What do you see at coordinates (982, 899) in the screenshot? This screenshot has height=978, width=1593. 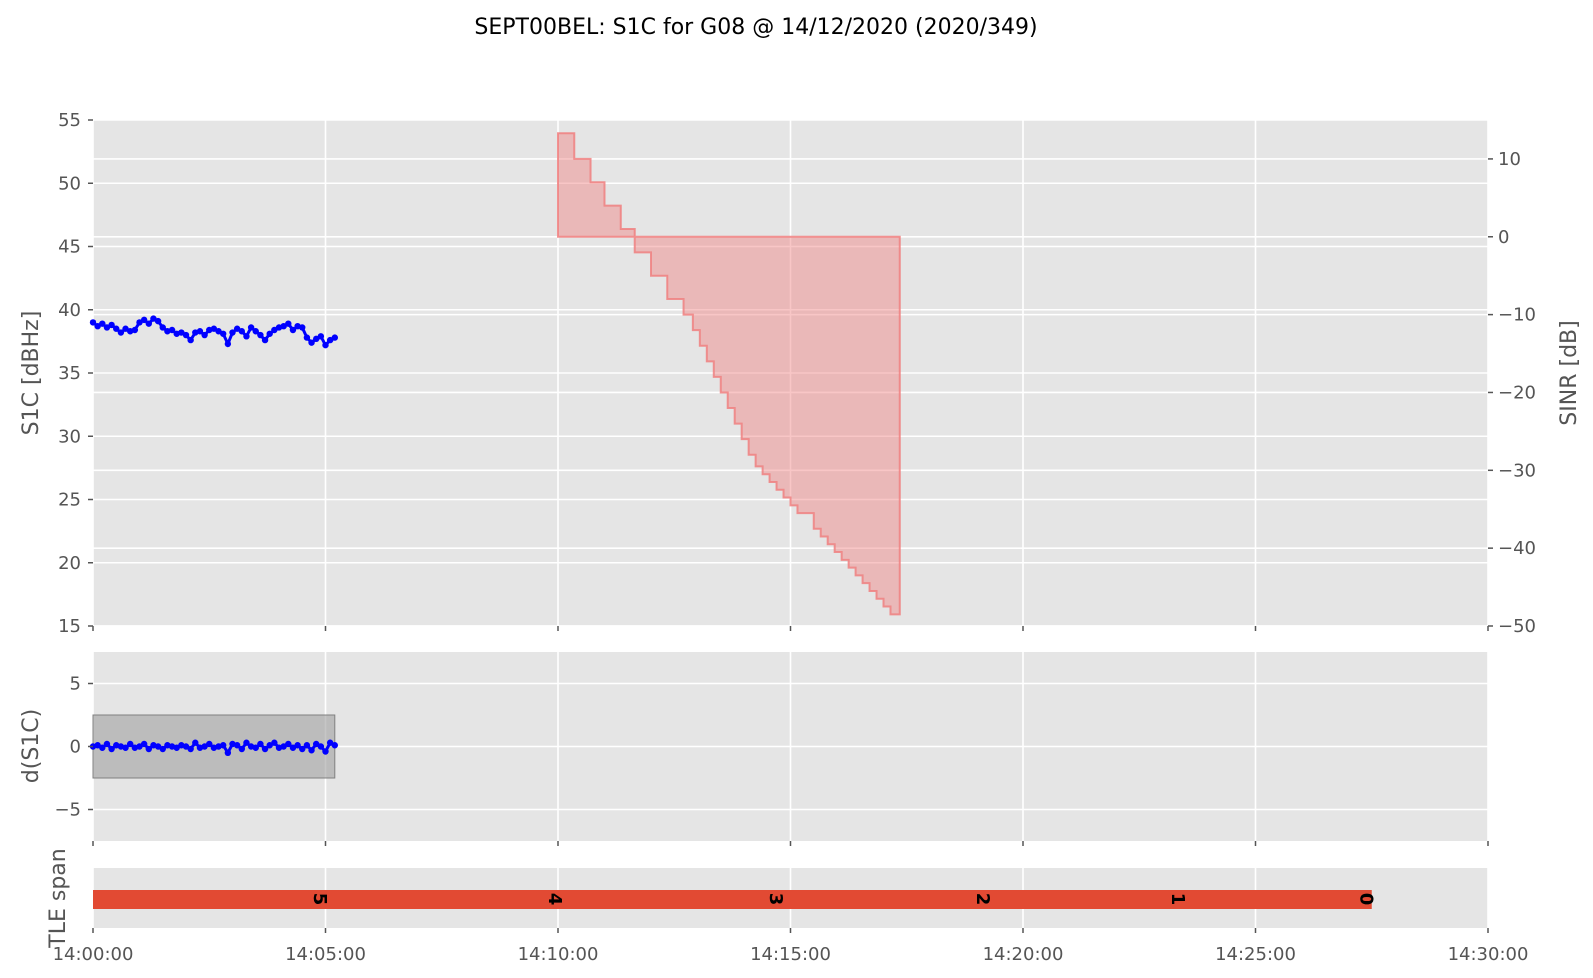 I see `tle-span-marker: 2` at bounding box center [982, 899].